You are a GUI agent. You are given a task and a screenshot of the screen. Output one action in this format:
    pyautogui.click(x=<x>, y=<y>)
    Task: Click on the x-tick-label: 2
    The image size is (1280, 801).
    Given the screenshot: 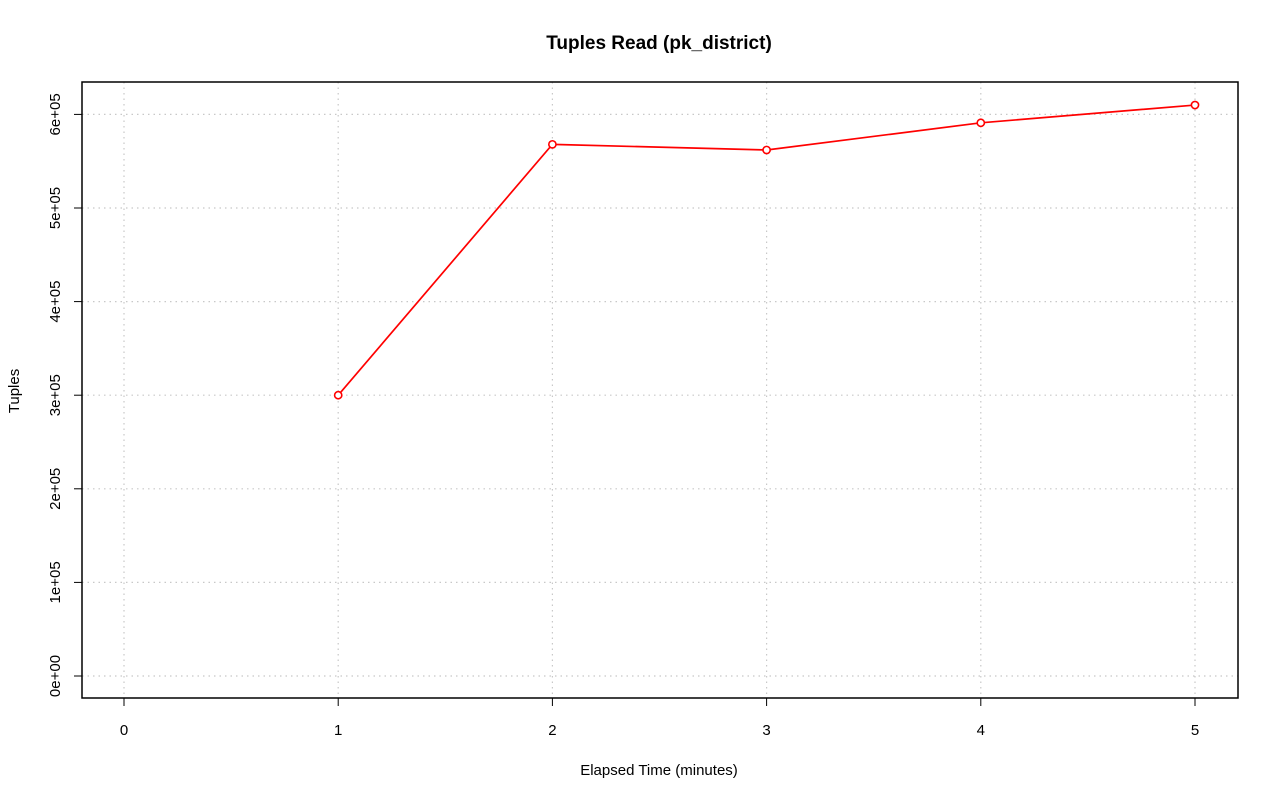 What is the action you would take?
    pyautogui.click(x=552, y=730)
    